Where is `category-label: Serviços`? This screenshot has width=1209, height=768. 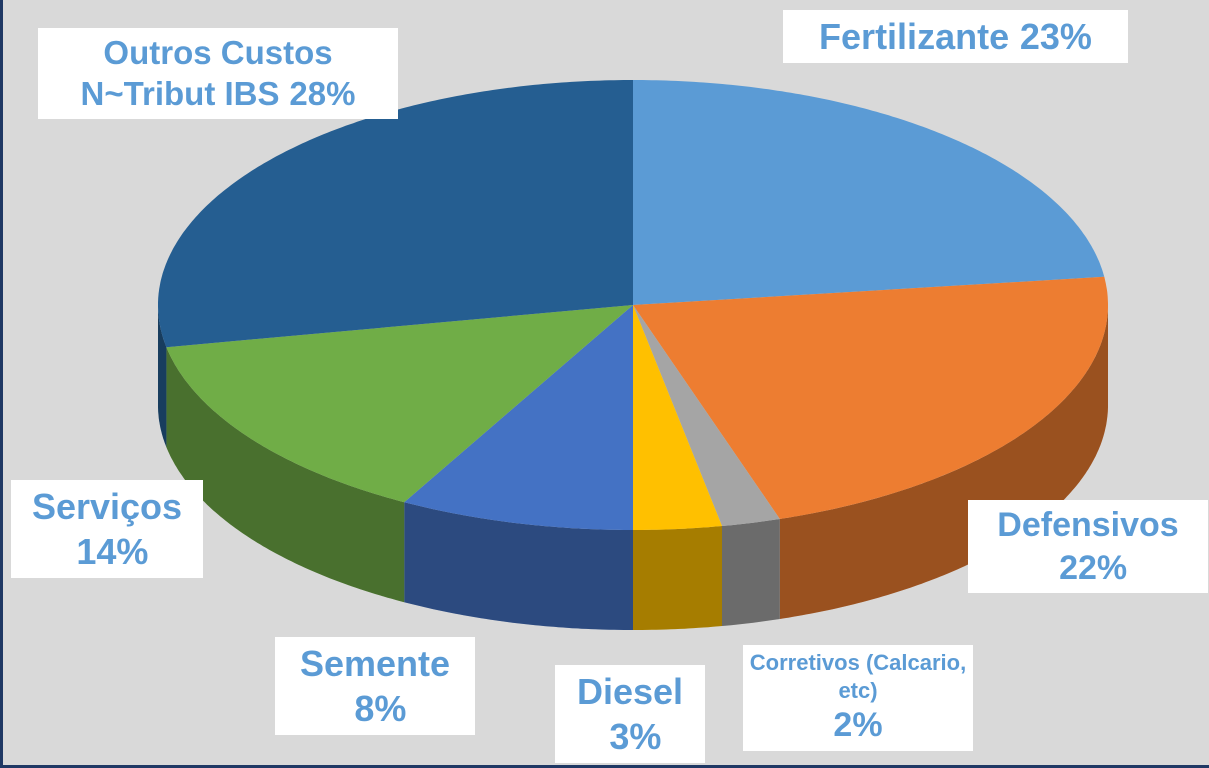 category-label: Serviços is located at coordinates (107, 506).